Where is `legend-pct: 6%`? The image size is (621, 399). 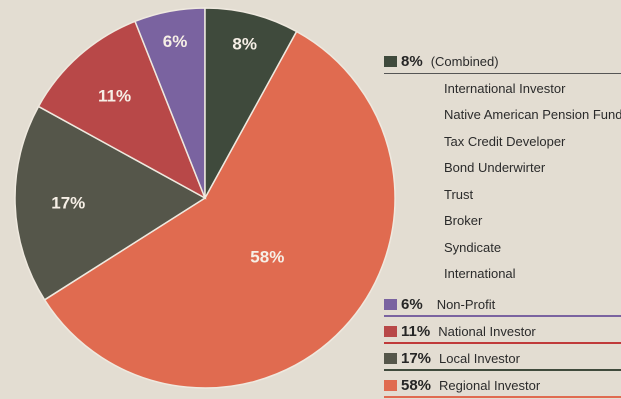 legend-pct: 6% is located at coordinates (412, 304).